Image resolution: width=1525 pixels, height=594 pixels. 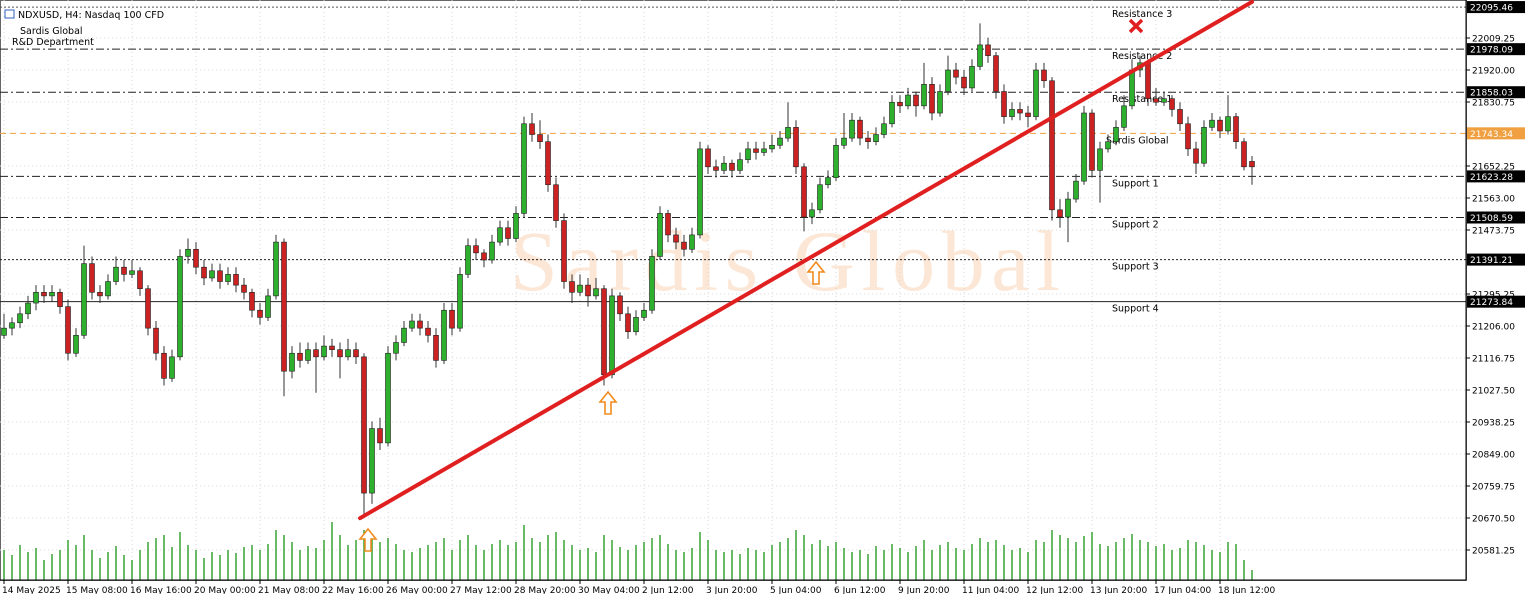 I want to click on x-tick-label: 11 Jun 04:00, so click(x=990, y=590).